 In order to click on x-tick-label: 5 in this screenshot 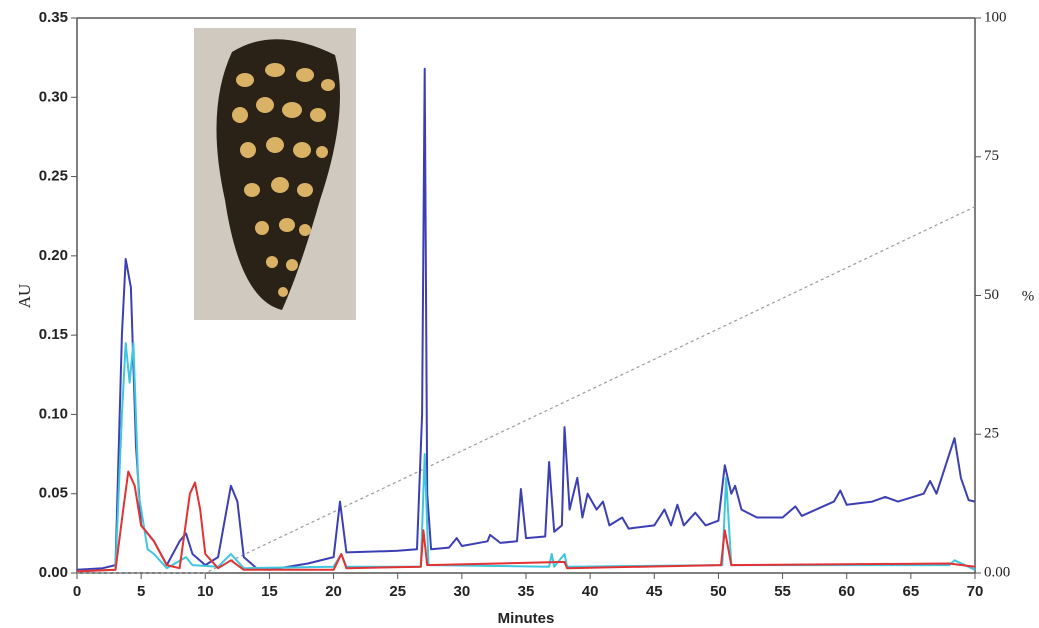, I will do `click(141, 591)`.